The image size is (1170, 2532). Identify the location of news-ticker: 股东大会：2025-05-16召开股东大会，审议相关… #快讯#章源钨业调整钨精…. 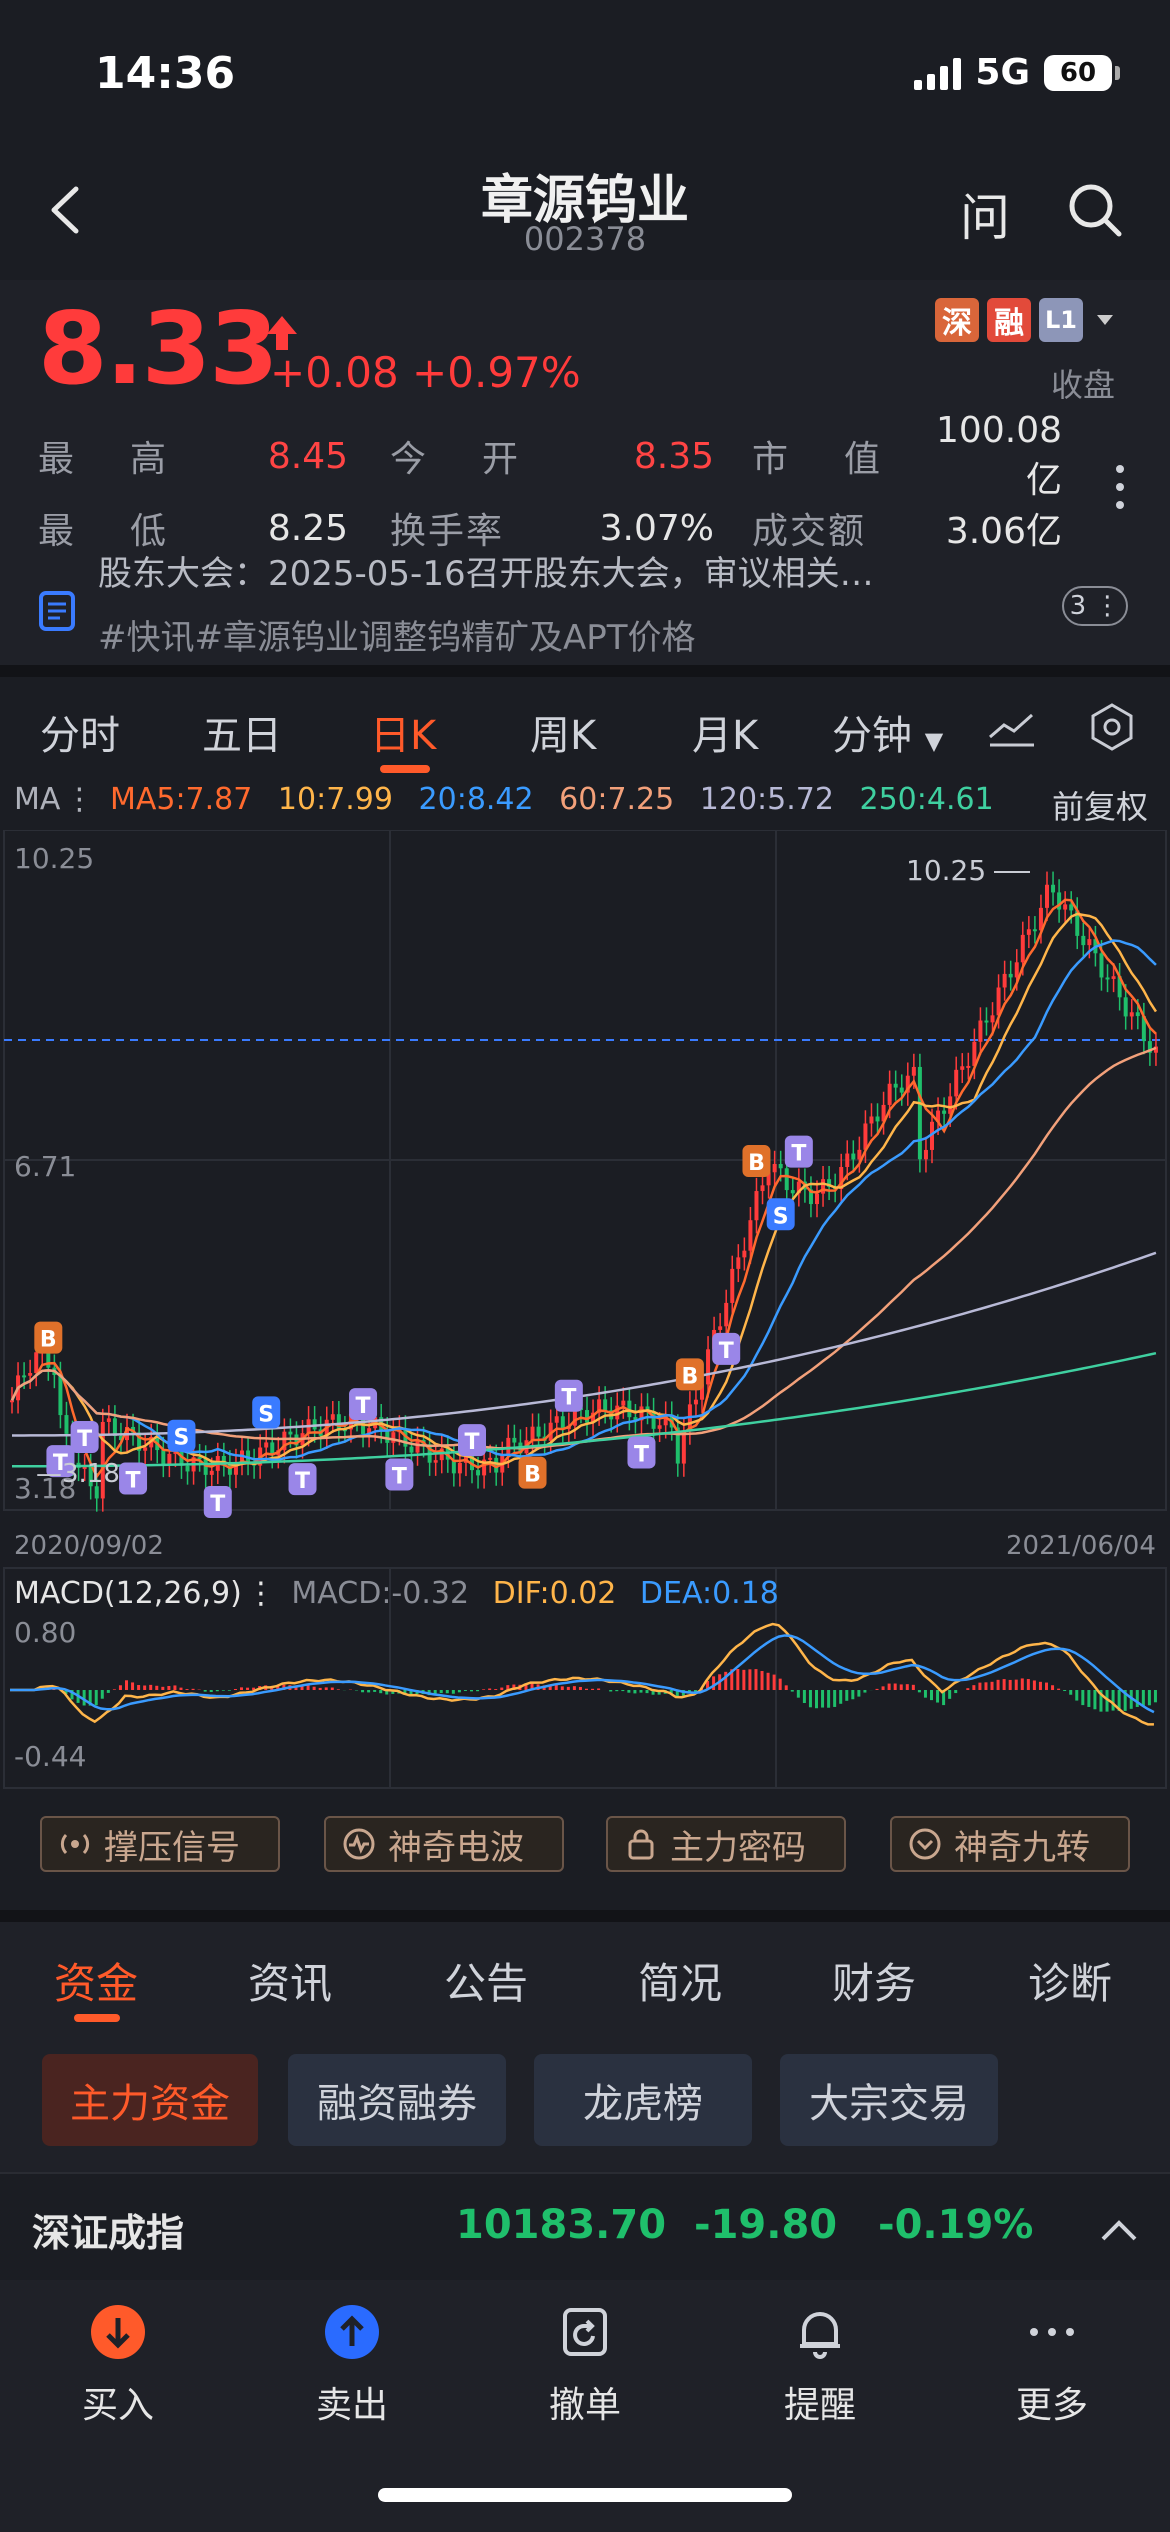
(583, 607).